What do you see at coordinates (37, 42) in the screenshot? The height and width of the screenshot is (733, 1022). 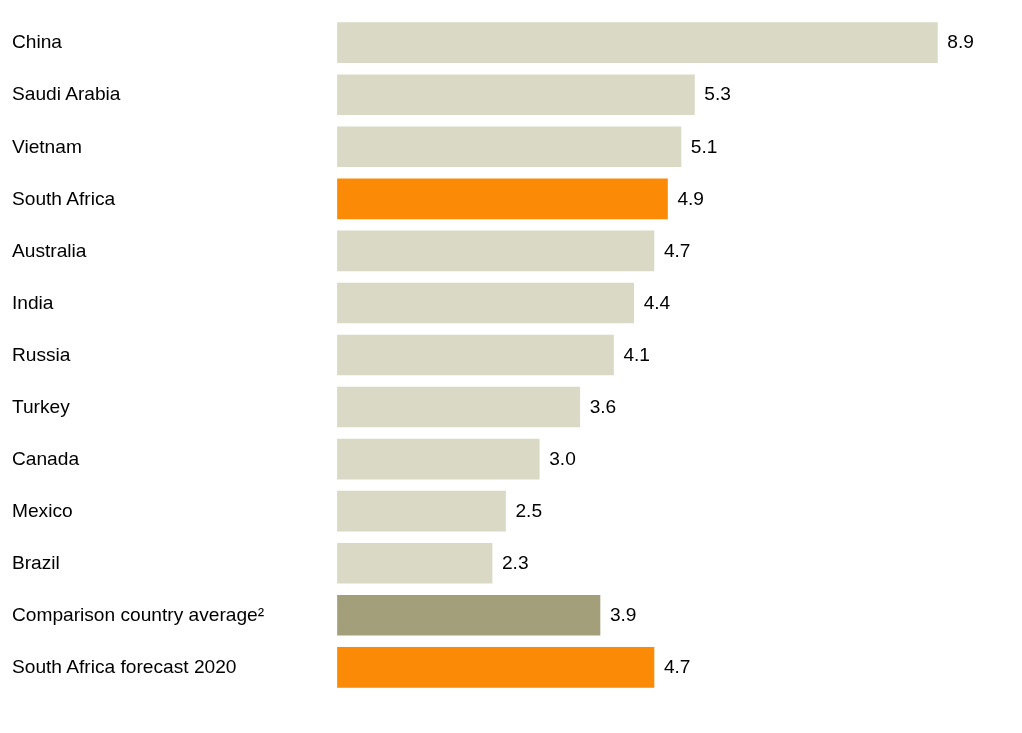 I see `y-tick-label: China` at bounding box center [37, 42].